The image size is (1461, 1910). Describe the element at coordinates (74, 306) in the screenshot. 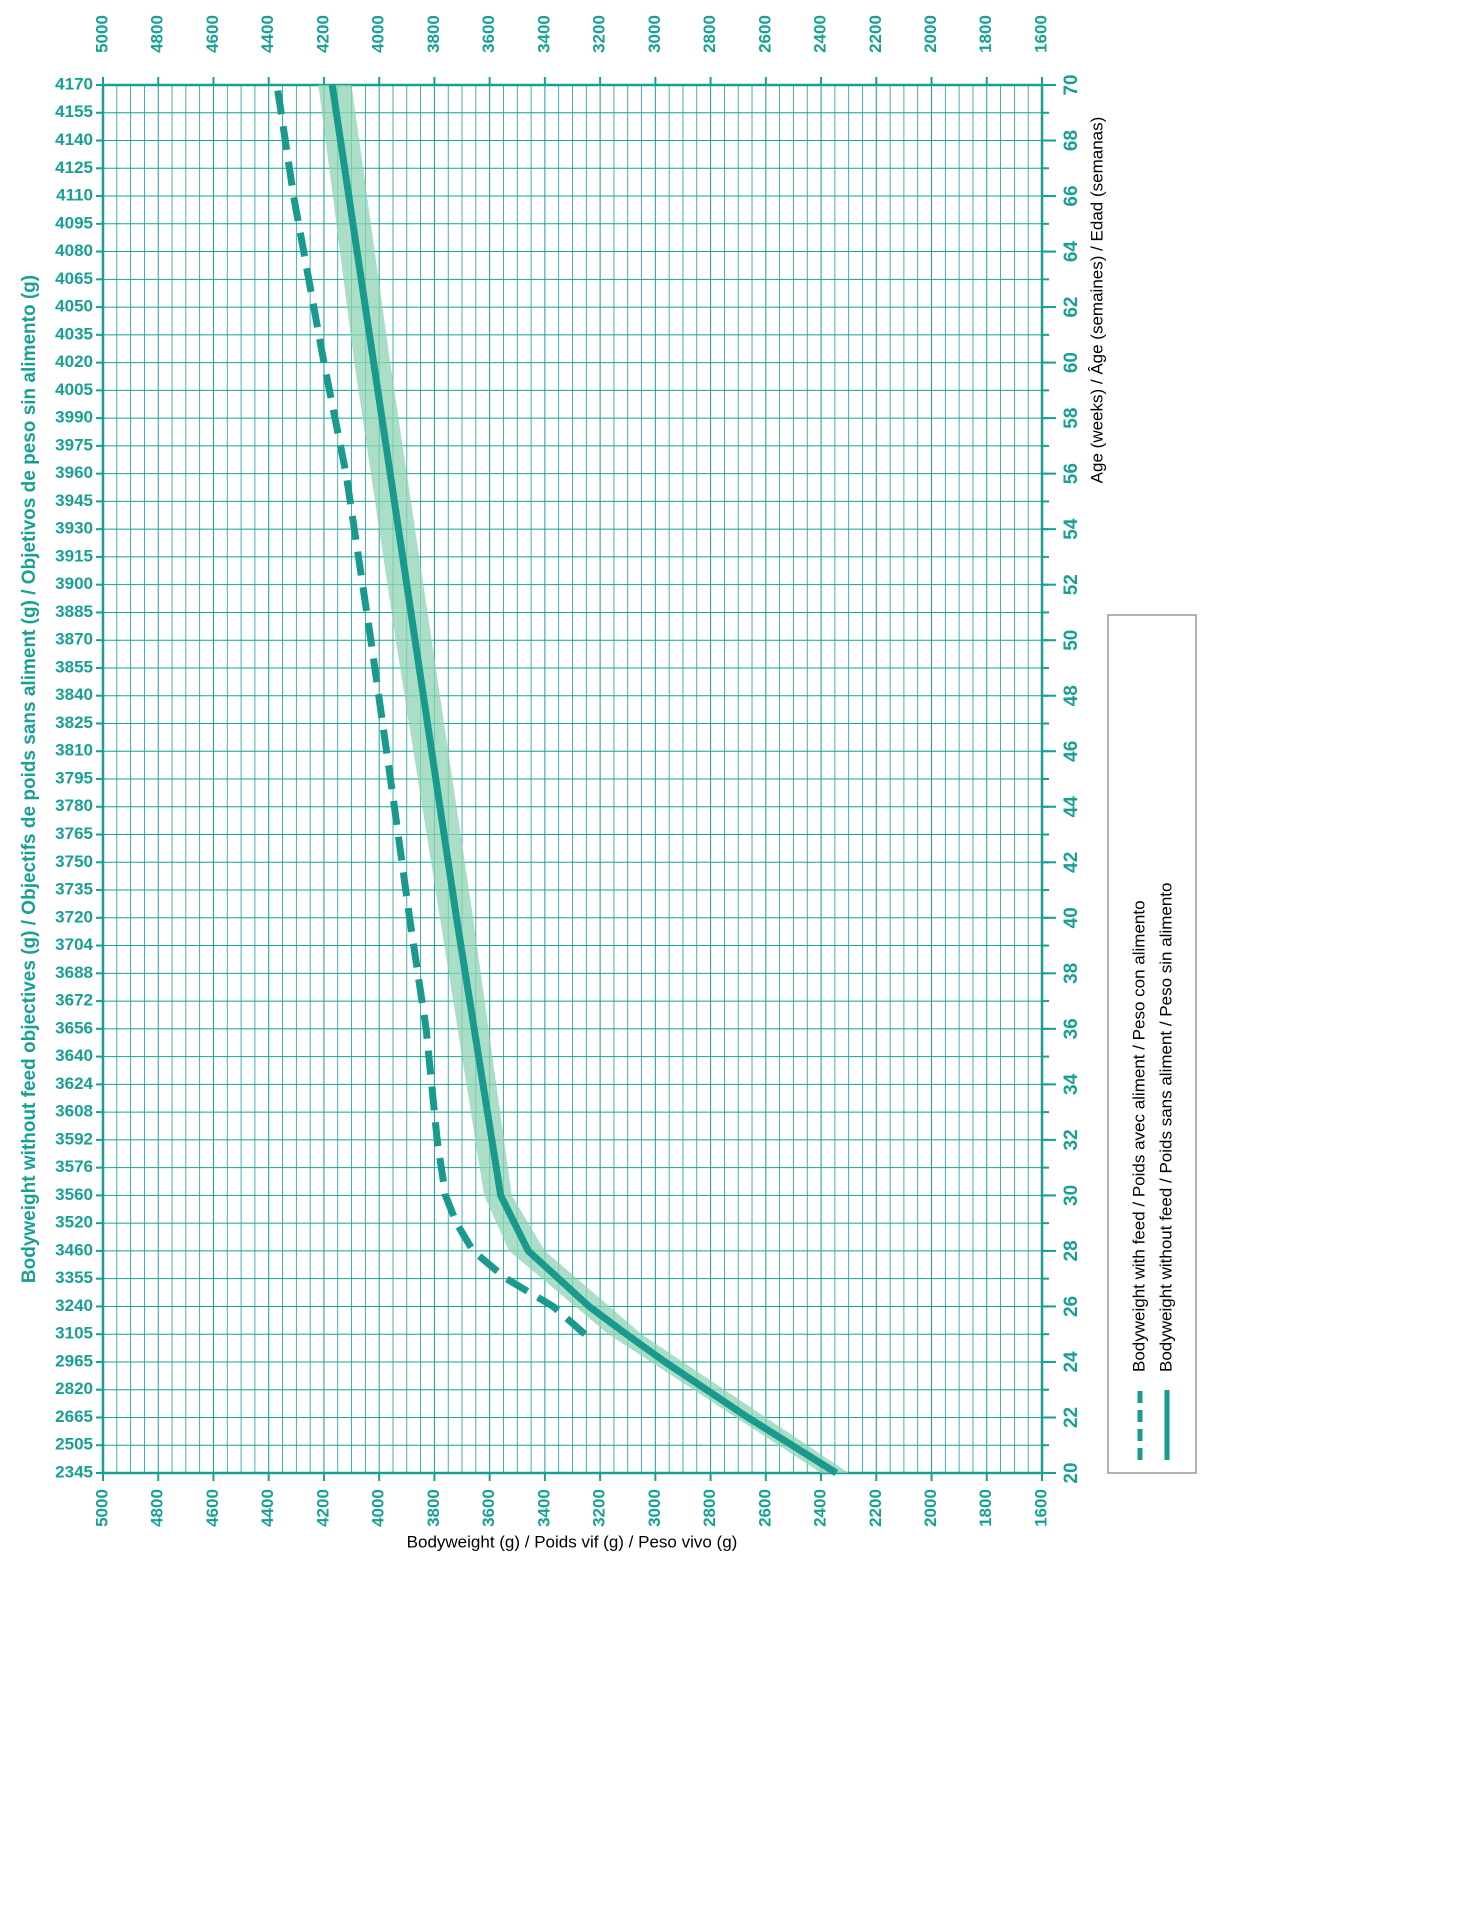

I see `y-tick-label: 4050` at that location.